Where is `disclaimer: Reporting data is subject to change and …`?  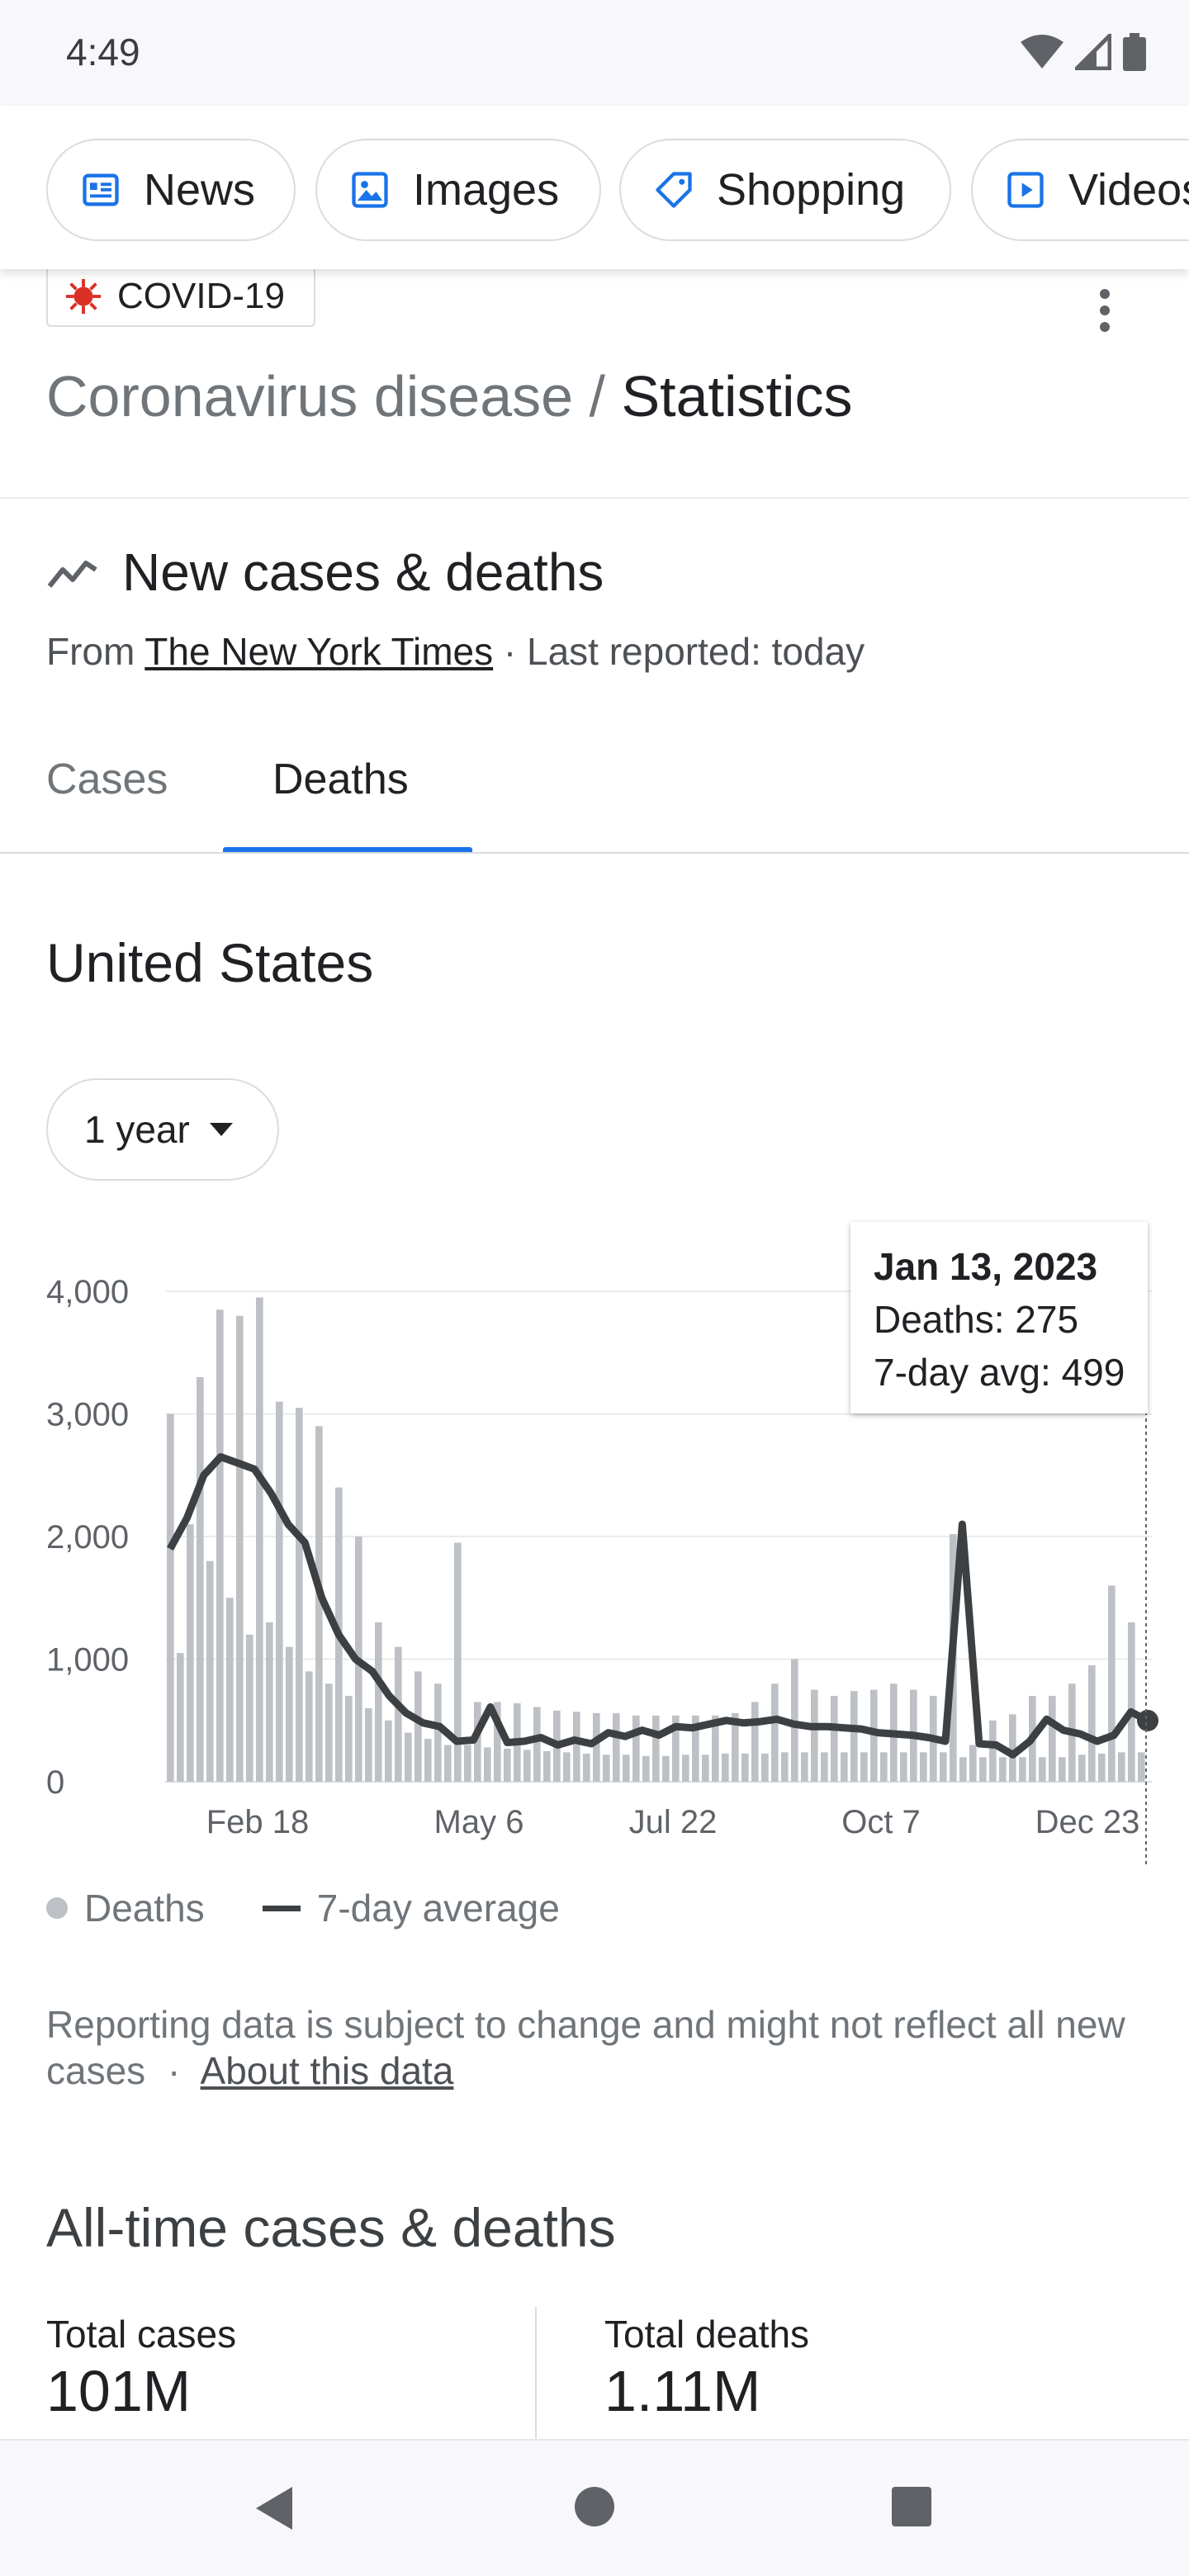 disclaimer: Reporting data is subject to change and … is located at coordinates (599, 2047).